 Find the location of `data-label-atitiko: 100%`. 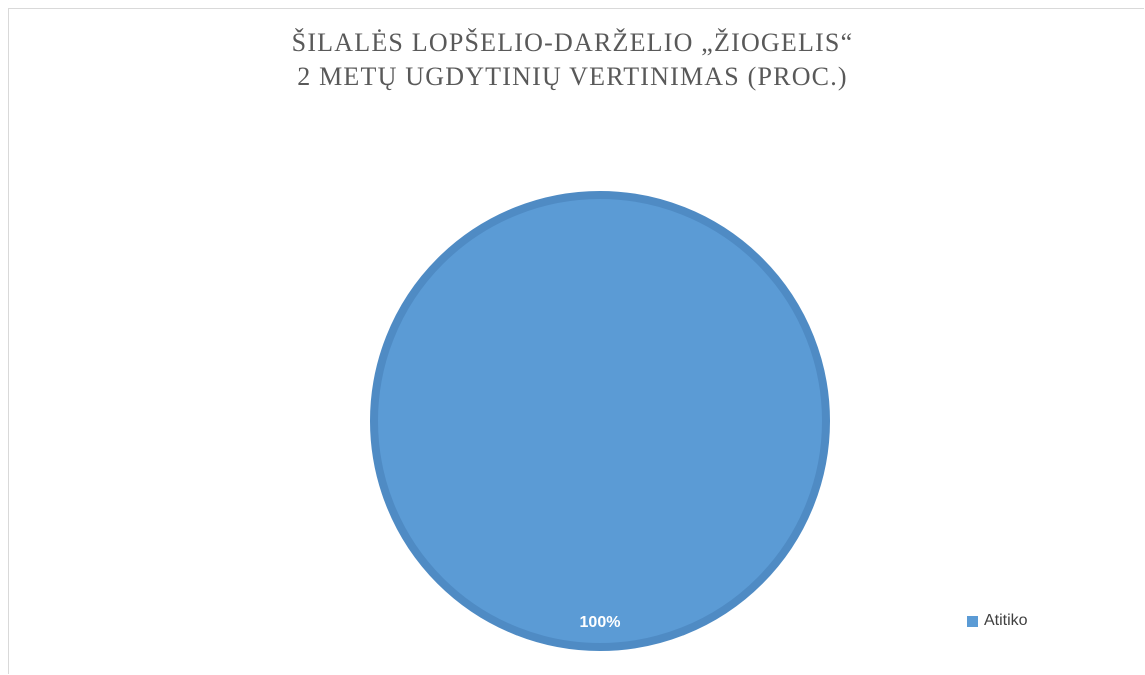

data-label-atitiko: 100% is located at coordinates (600, 622).